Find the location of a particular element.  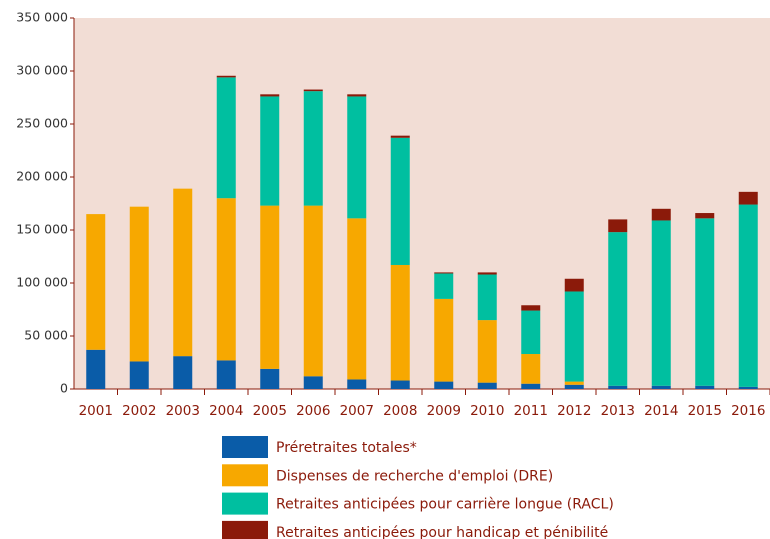

x-tick-label: 2010 is located at coordinates (487, 411).